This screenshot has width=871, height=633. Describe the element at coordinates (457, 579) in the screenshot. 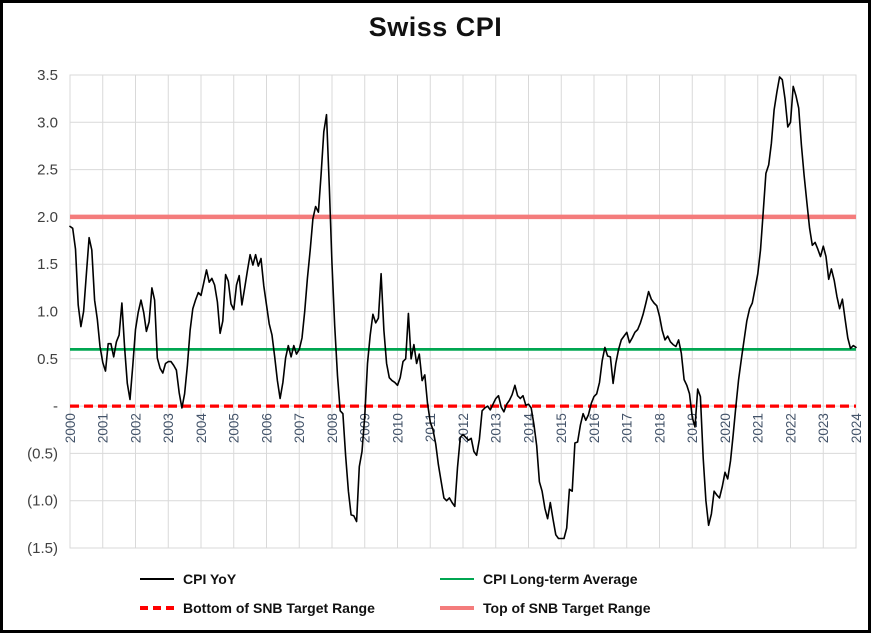

I see `legend-line-sample-long-term-average` at that location.